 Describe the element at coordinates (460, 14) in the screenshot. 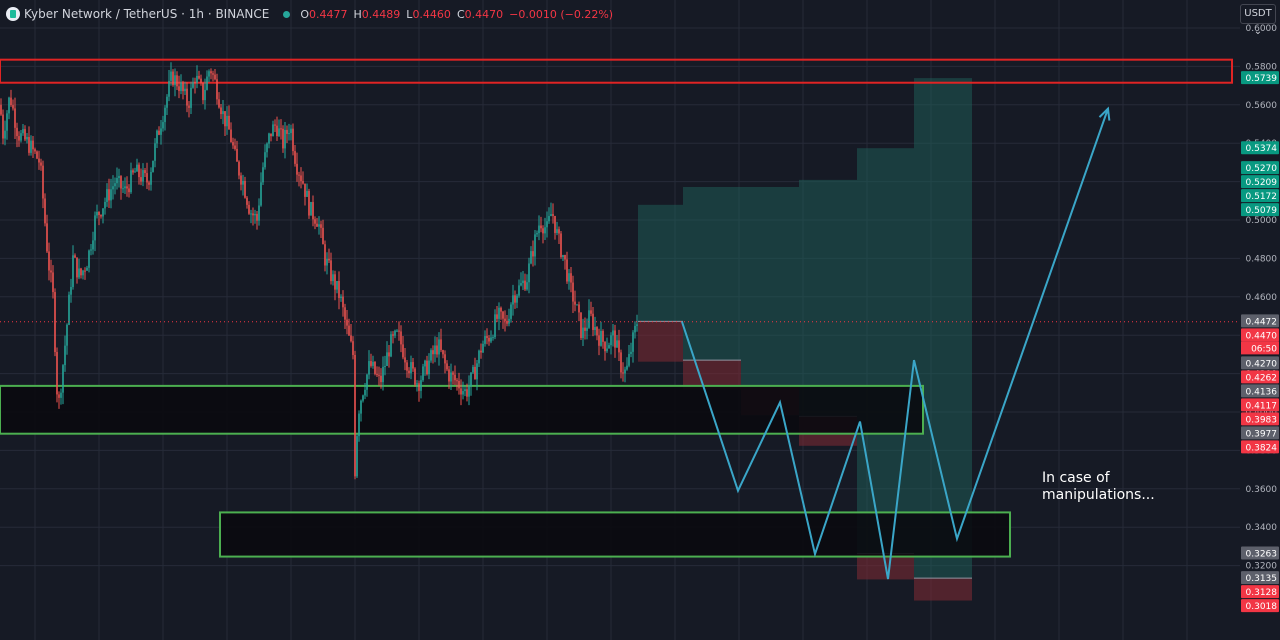

I see `close-label: C` at that location.